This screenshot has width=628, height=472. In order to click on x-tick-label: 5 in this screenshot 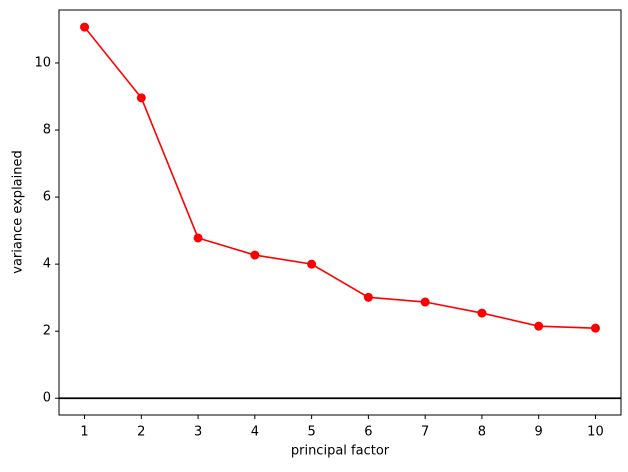, I will do `click(311, 432)`.